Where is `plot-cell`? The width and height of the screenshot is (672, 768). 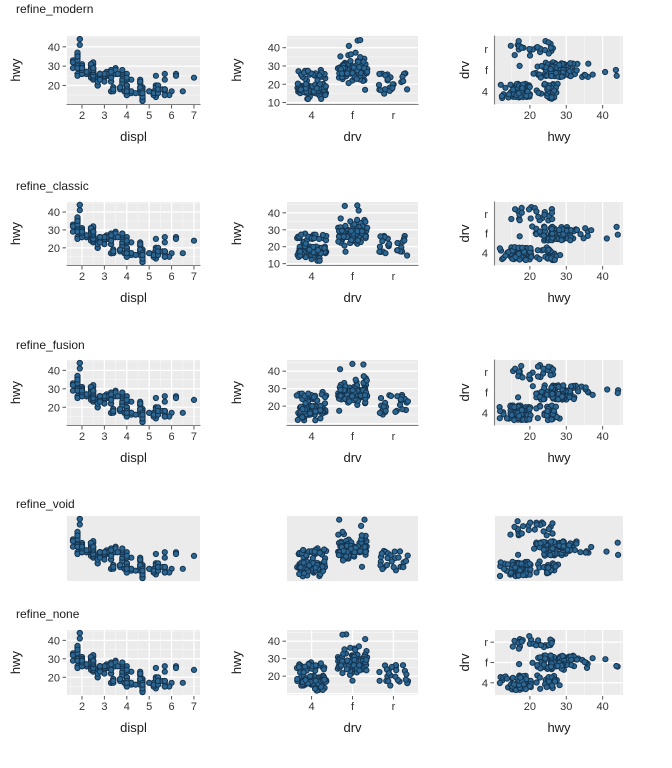
plot-cell is located at coordinates (336, 547).